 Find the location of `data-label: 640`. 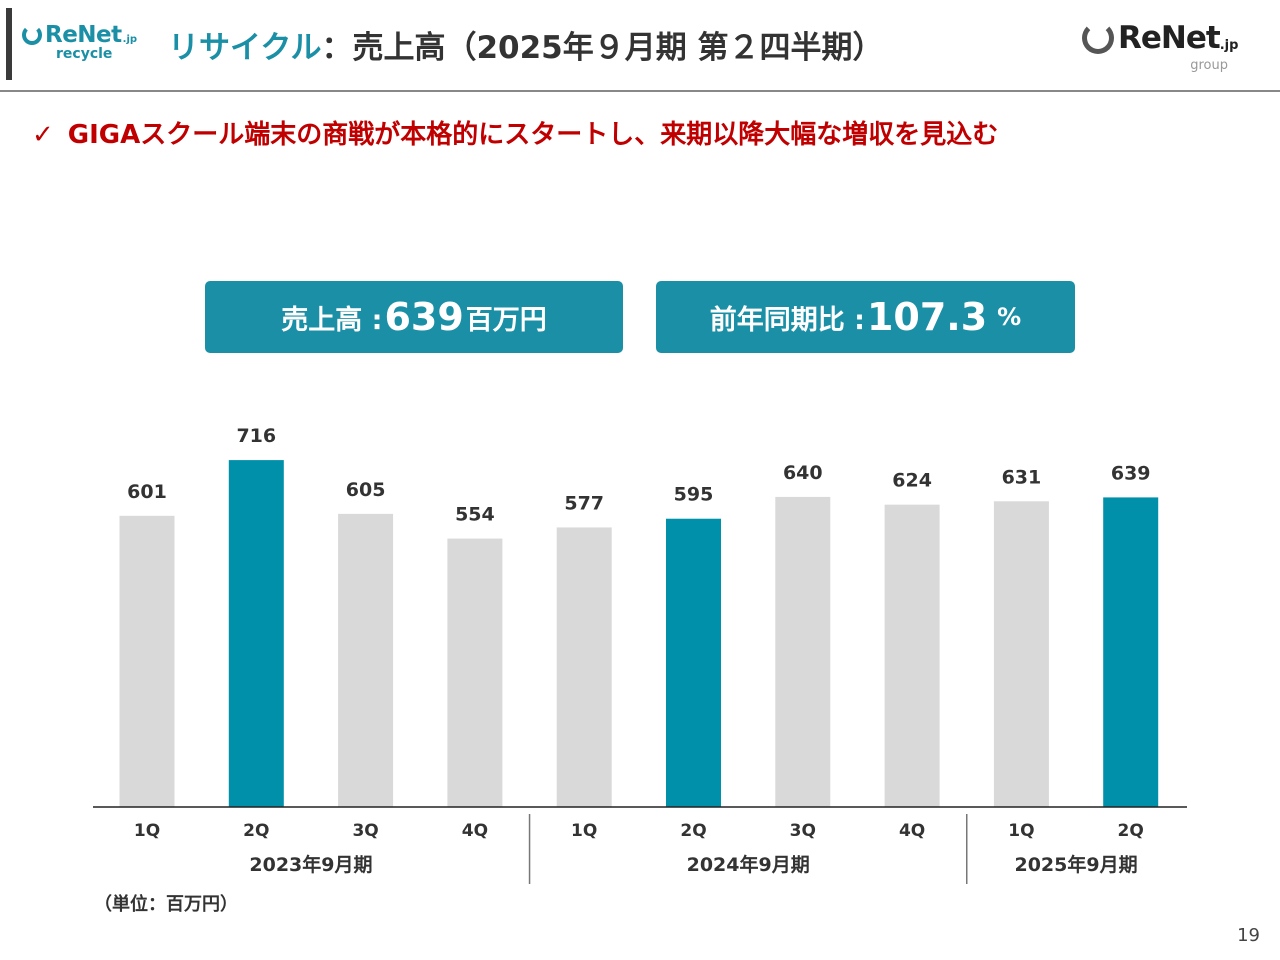

data-label: 640 is located at coordinates (803, 473).